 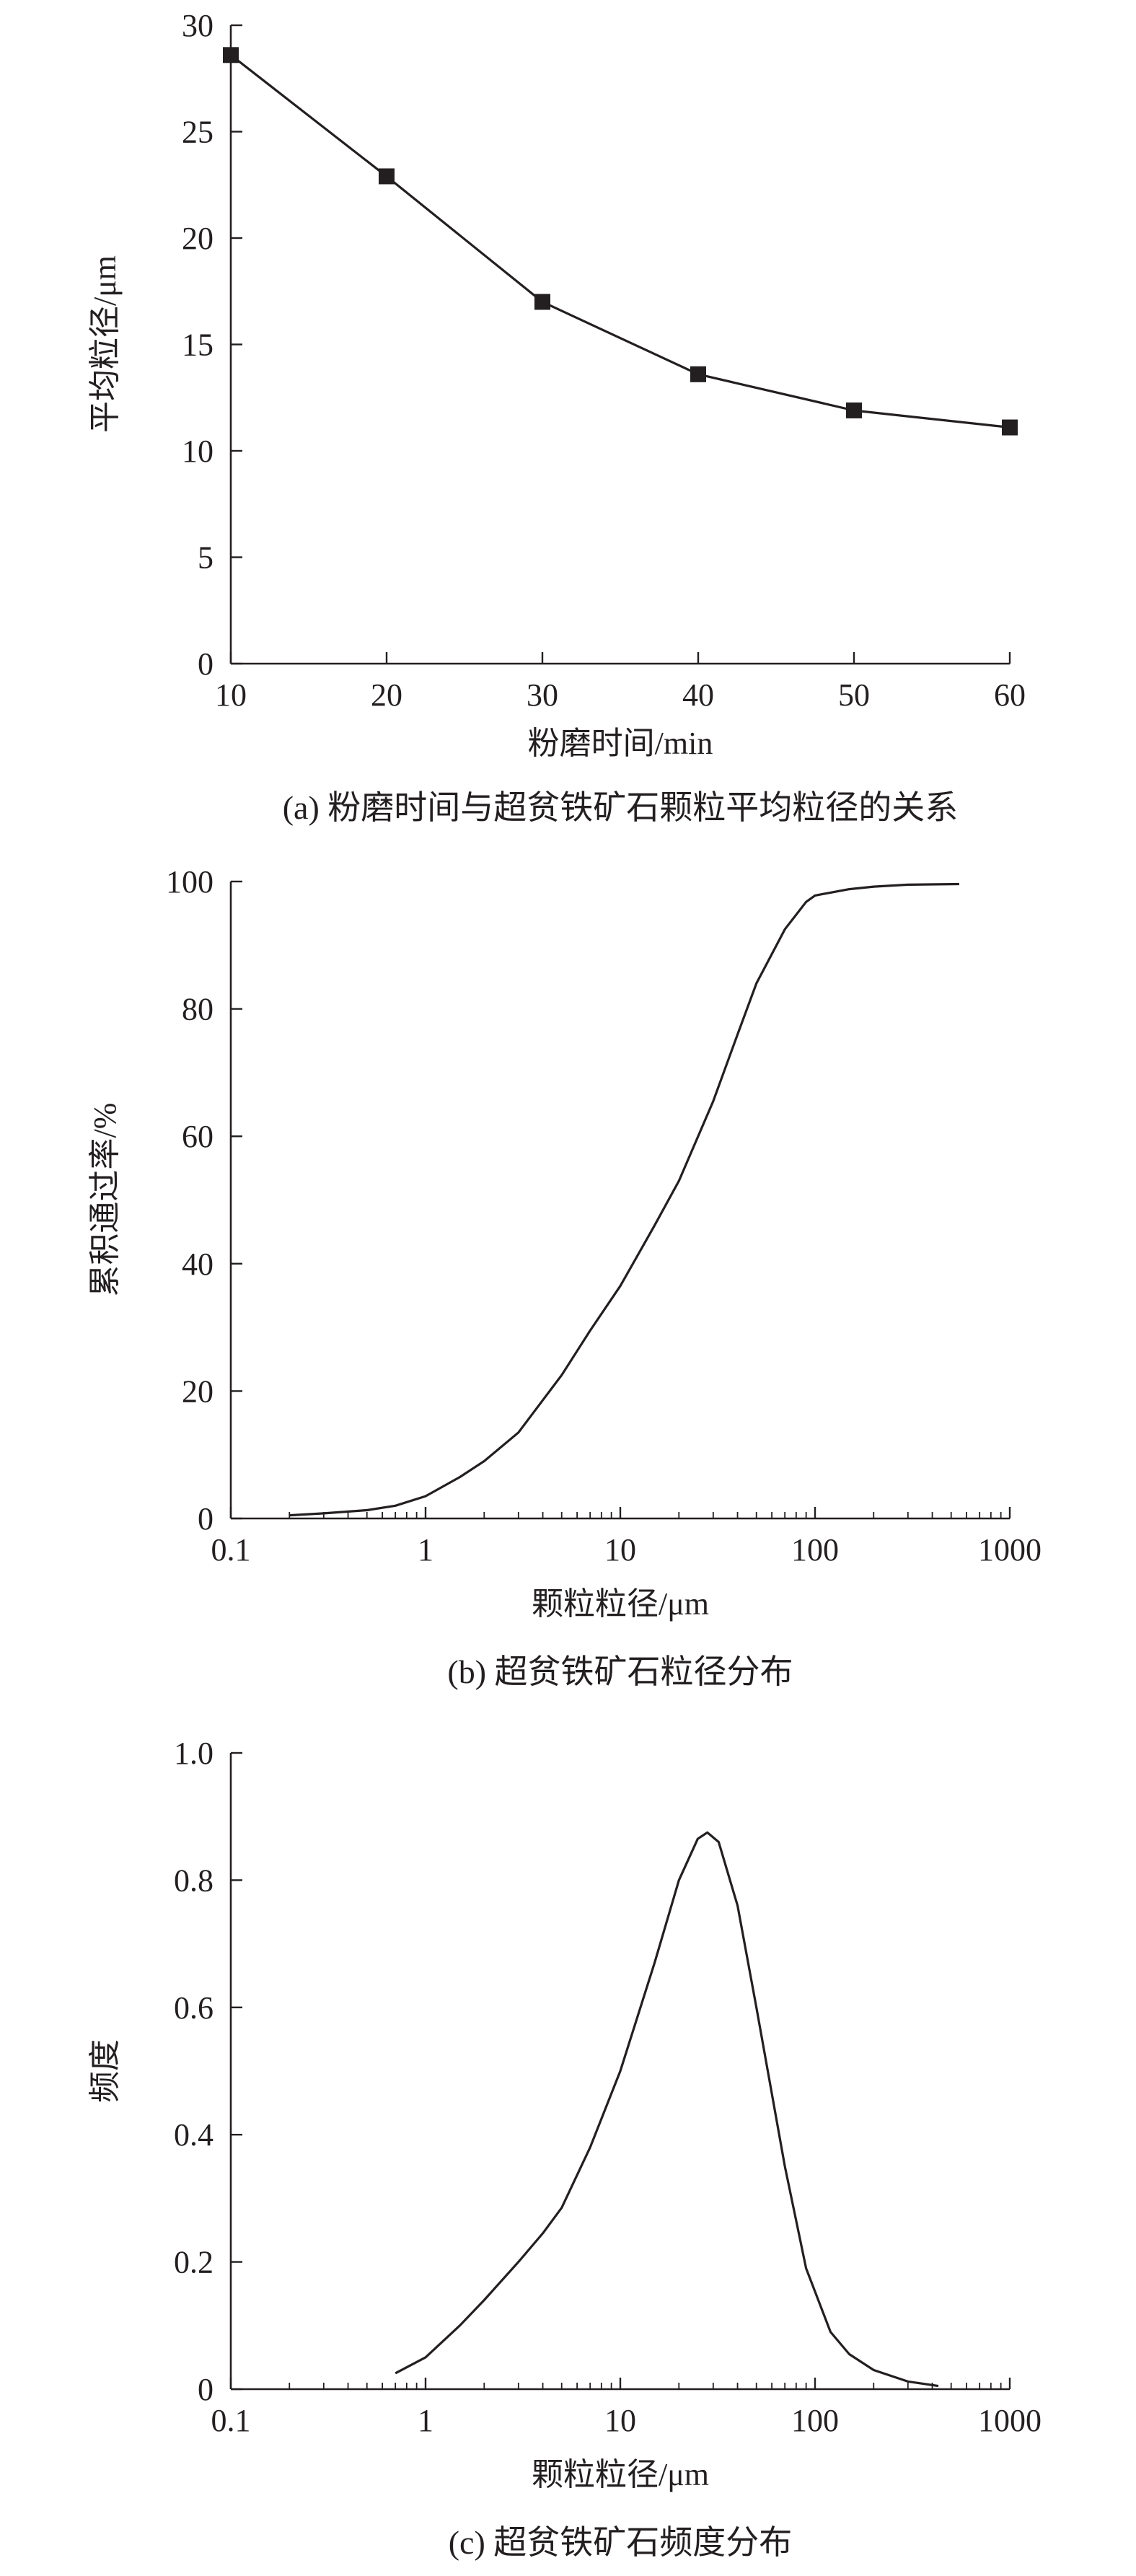 What do you see at coordinates (854, 695) in the screenshot?
I see `x-tick-label: 50` at bounding box center [854, 695].